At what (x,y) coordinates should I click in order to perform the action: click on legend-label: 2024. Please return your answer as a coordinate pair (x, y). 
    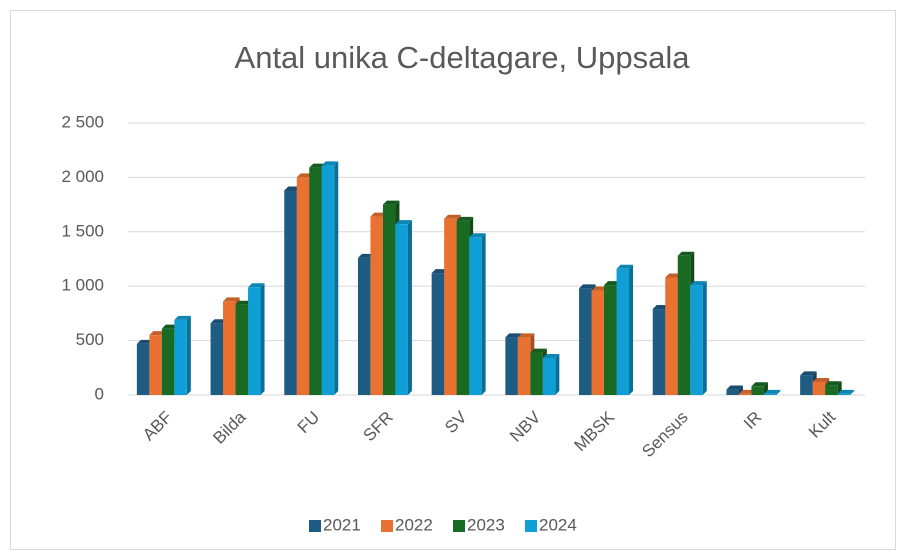
    Looking at the image, I should click on (558, 524).